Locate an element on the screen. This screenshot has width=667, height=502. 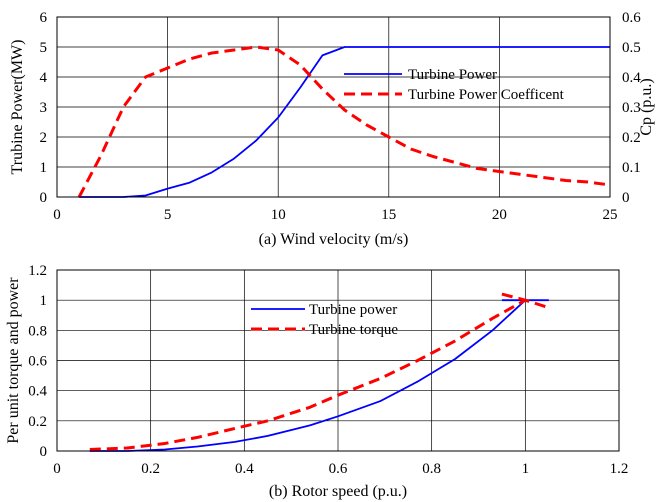
legend-label: Turbine torque is located at coordinates (353, 330).